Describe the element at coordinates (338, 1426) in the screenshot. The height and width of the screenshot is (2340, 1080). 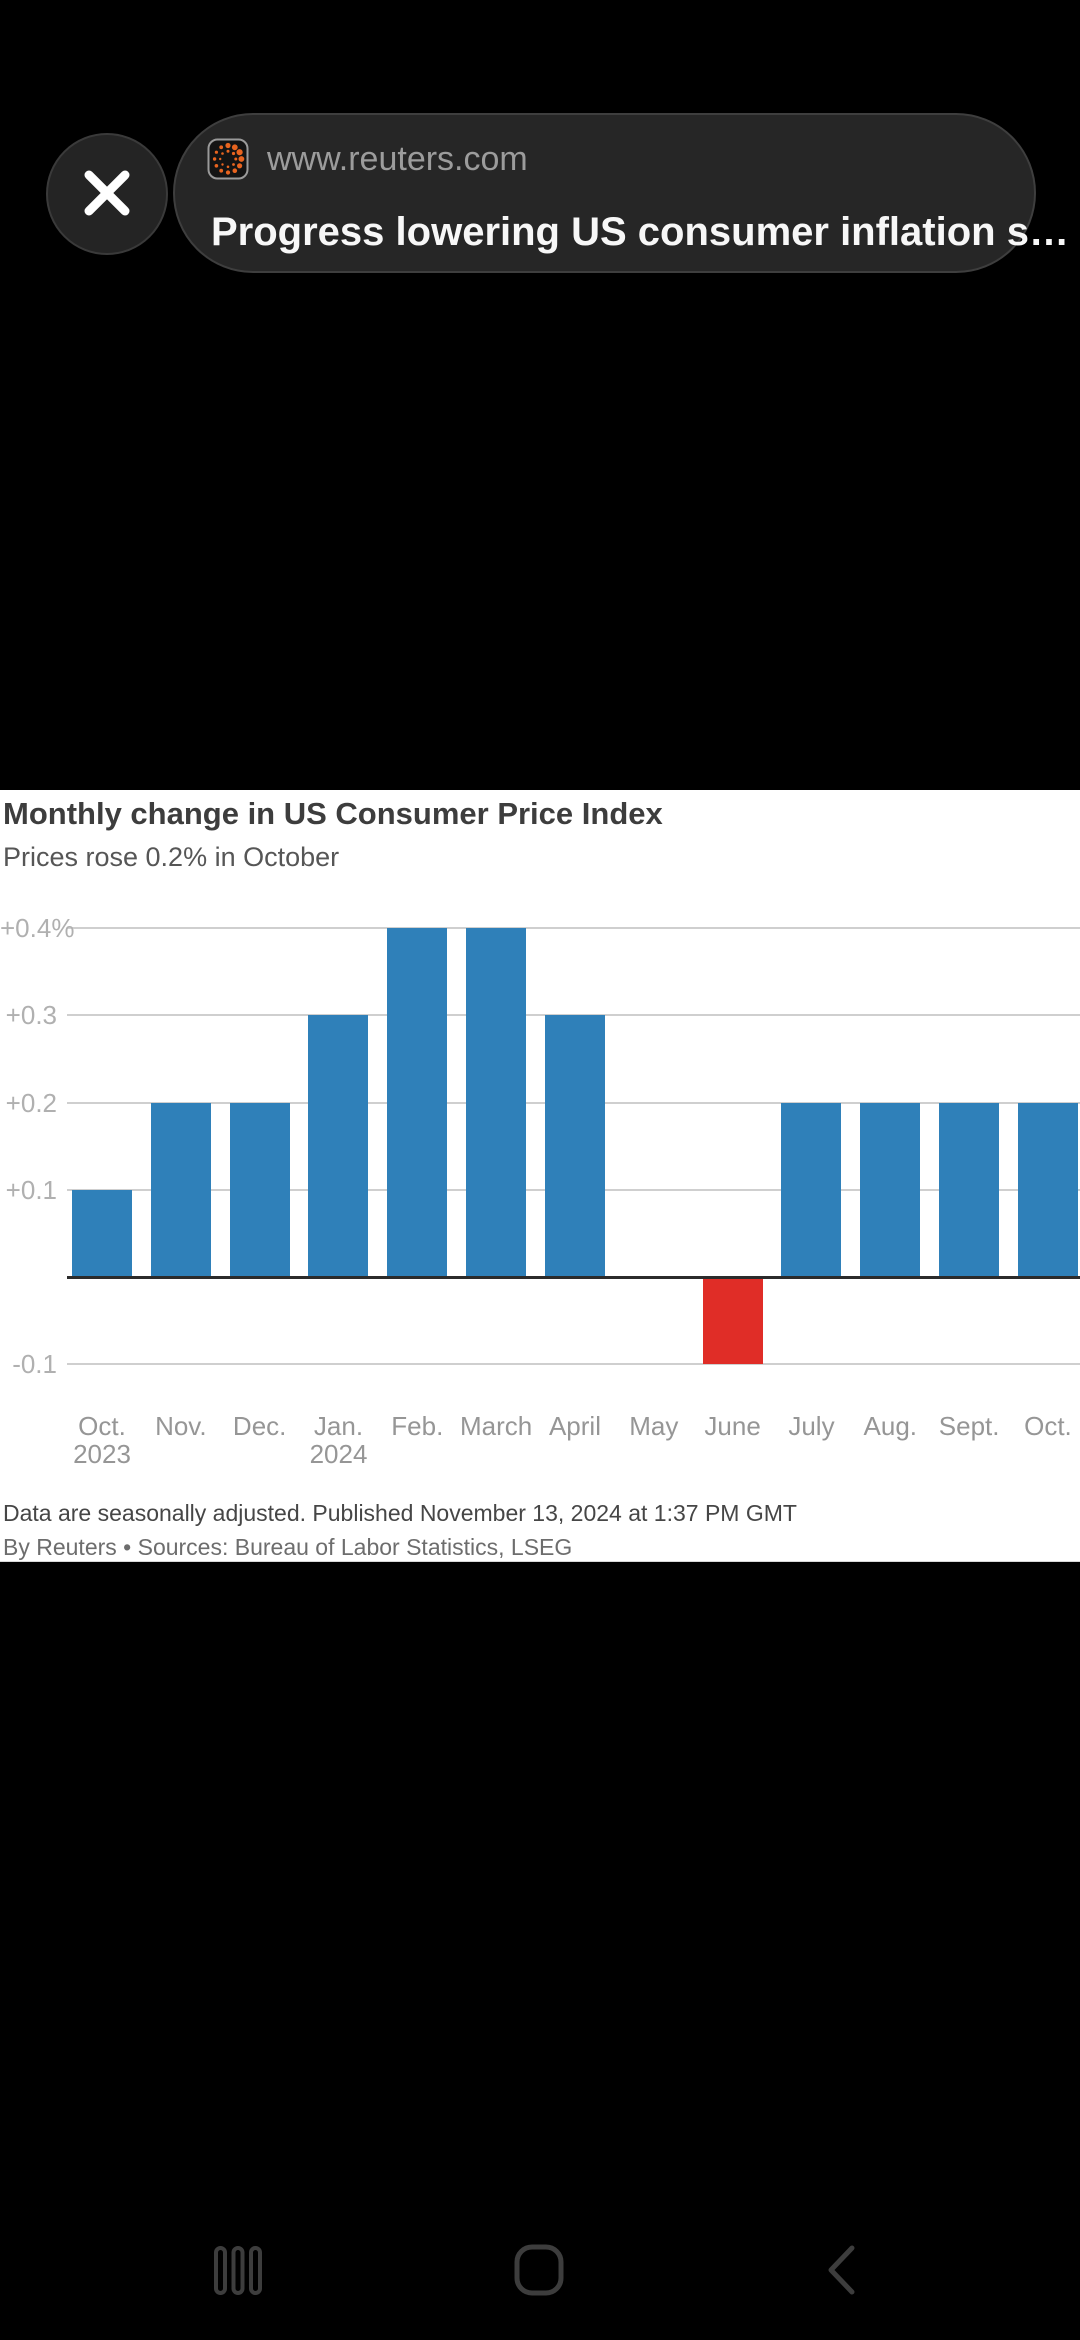
I see `x-tick-label: Jan.` at that location.